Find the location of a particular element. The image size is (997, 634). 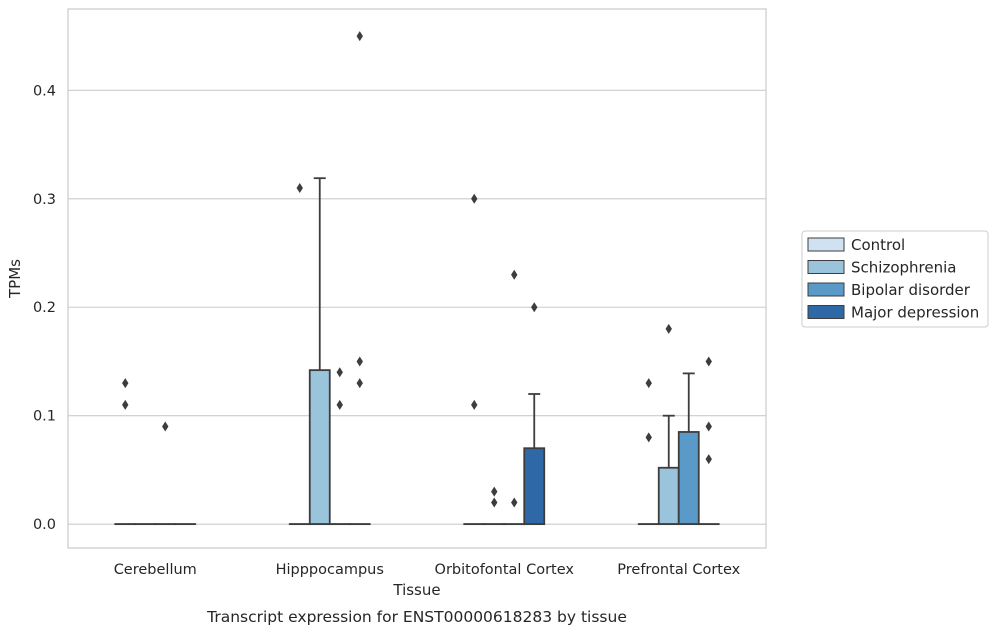

y-tick-label: 0.1 is located at coordinates (44, 417).